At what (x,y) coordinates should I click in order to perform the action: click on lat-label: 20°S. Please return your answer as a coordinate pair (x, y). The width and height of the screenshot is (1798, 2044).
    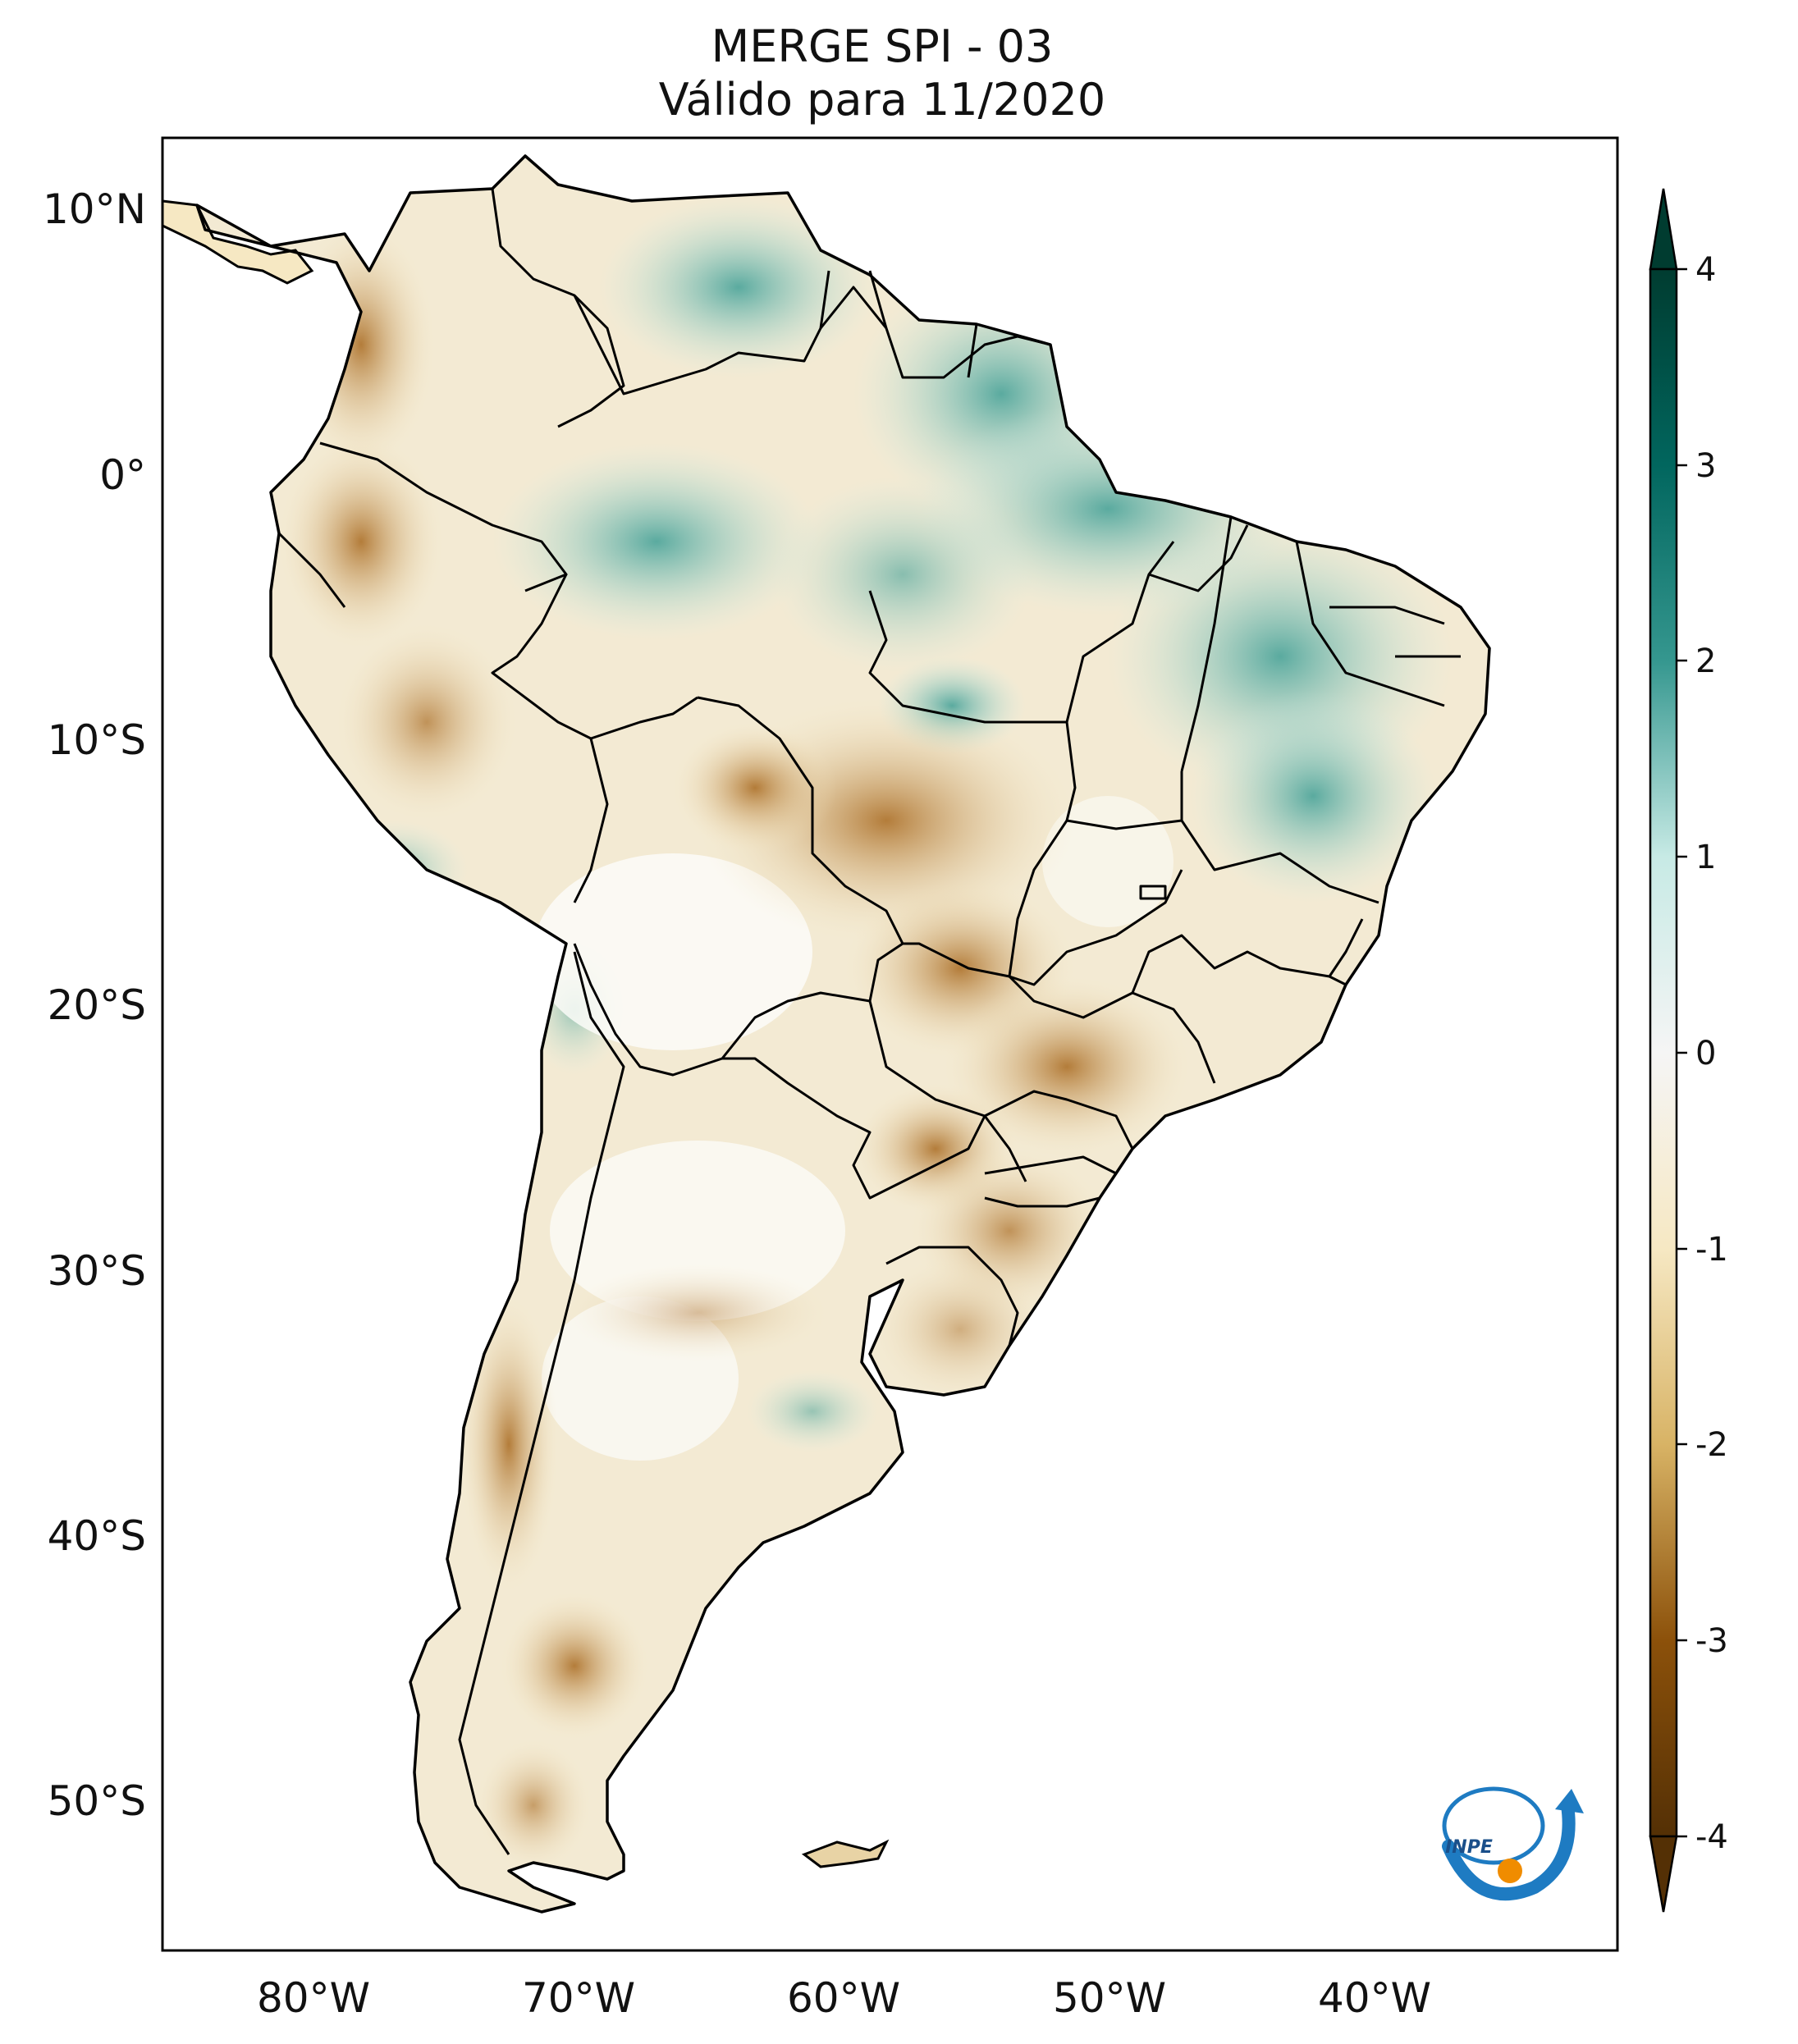
    Looking at the image, I should click on (97, 1005).